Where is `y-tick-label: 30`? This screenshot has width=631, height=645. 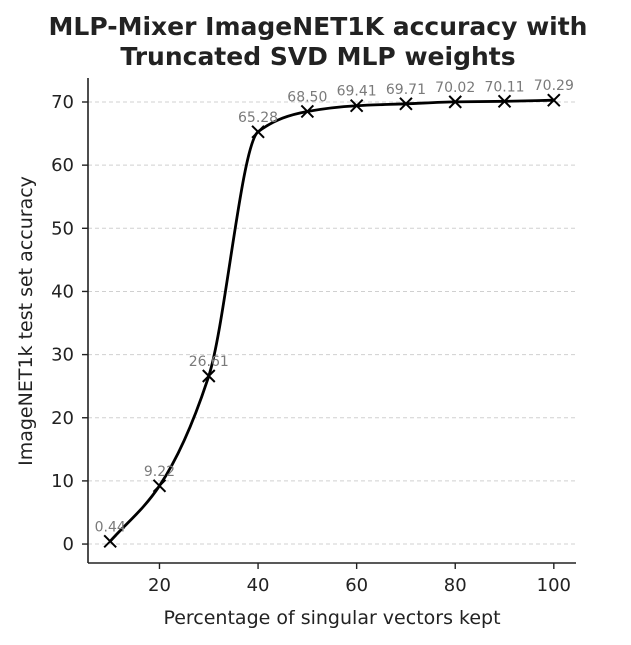
y-tick-label: 30 is located at coordinates (62, 355).